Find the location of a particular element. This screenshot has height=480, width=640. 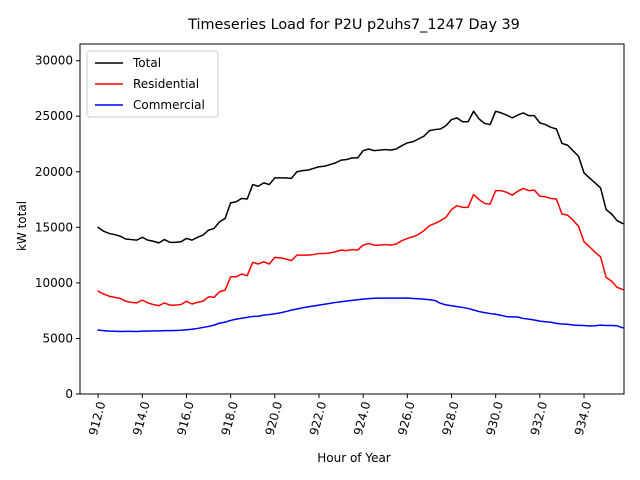

y-tick-label: 5000 is located at coordinates (57, 338).